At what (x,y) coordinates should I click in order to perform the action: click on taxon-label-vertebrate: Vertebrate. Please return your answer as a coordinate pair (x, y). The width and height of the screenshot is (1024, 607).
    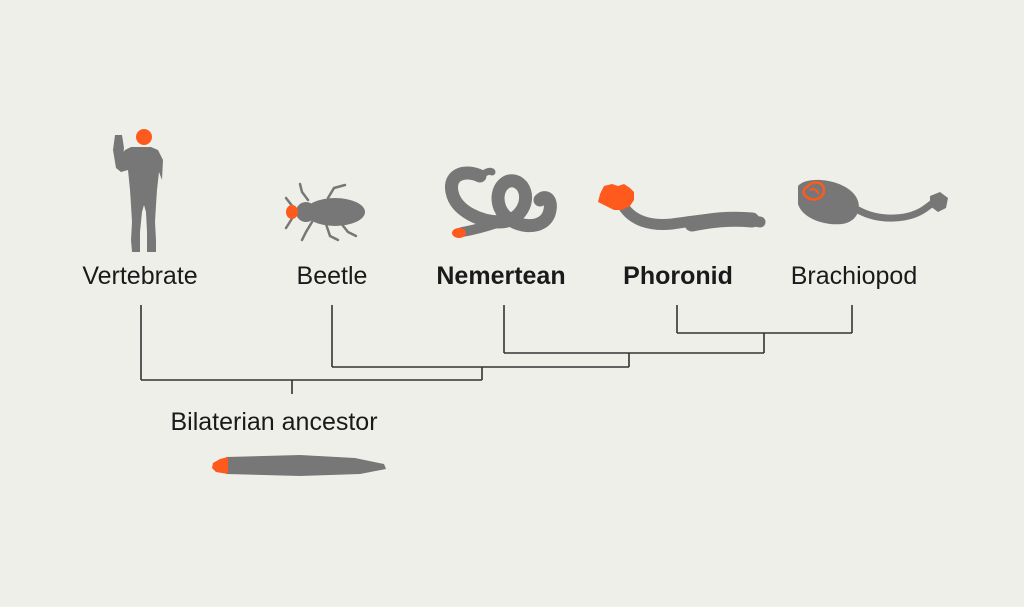
    Looking at the image, I should click on (140, 276).